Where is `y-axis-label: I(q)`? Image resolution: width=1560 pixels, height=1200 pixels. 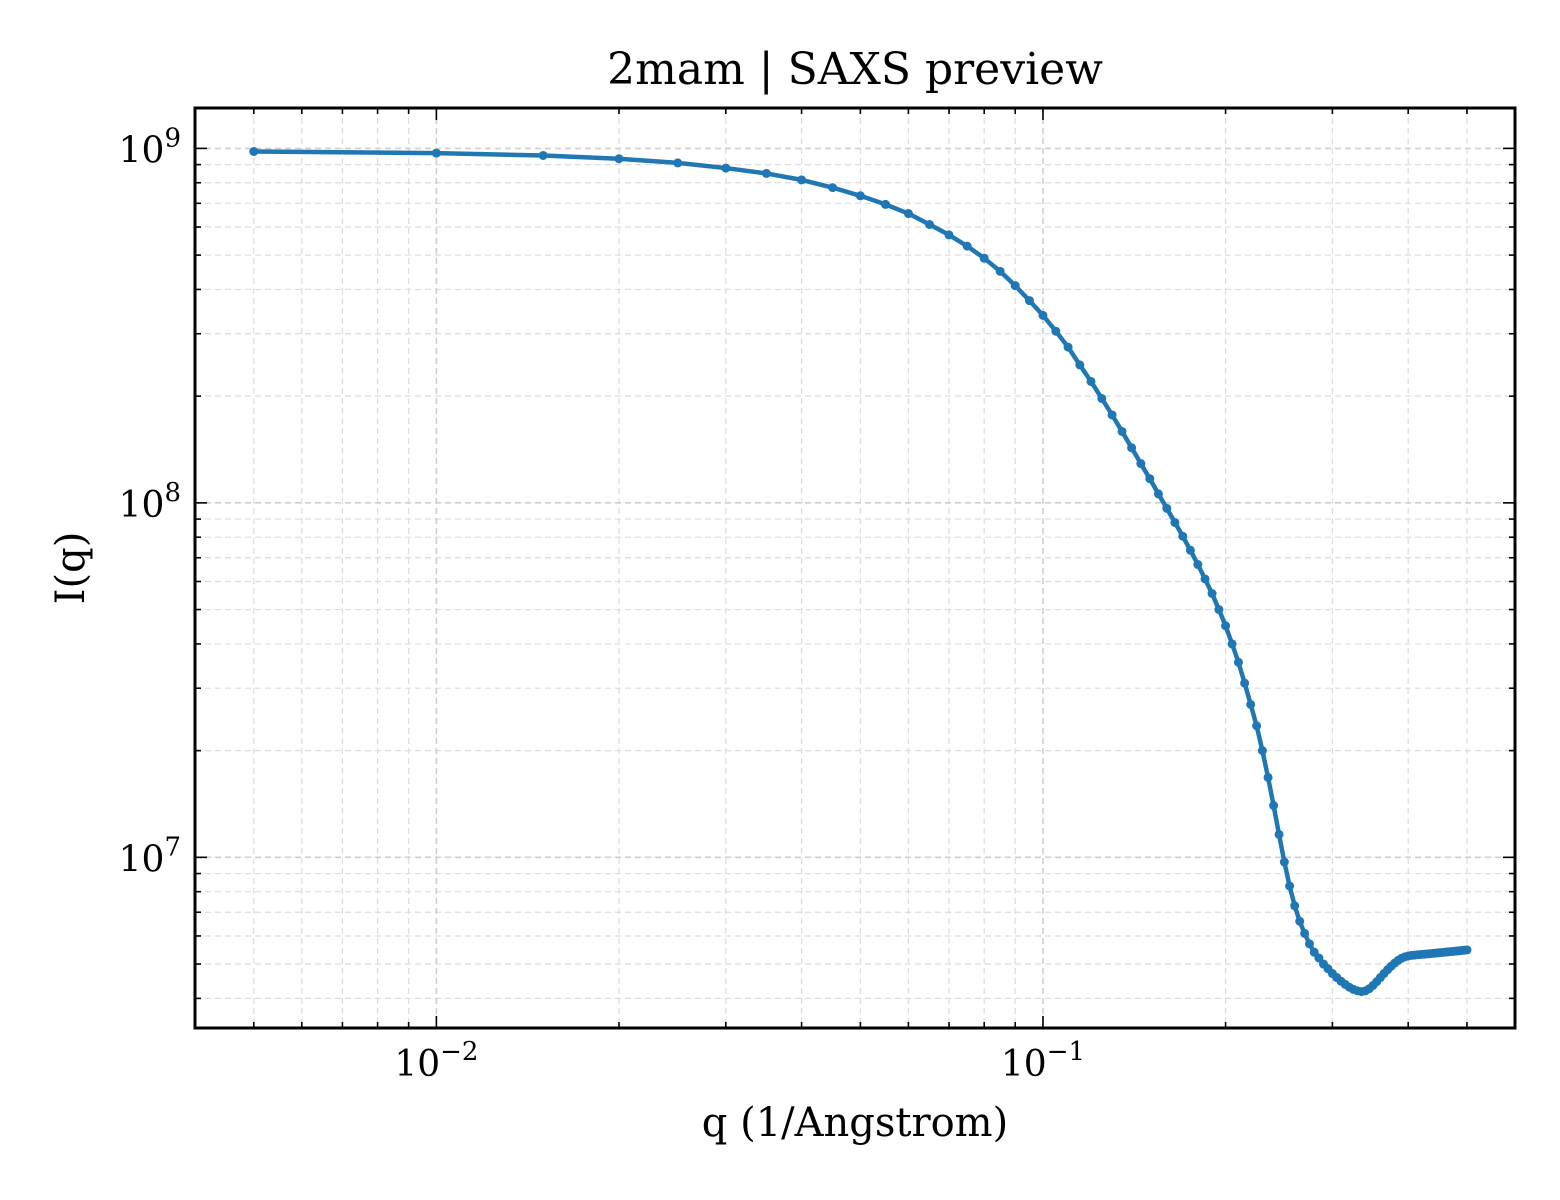
y-axis-label: I(q) is located at coordinates (71, 568).